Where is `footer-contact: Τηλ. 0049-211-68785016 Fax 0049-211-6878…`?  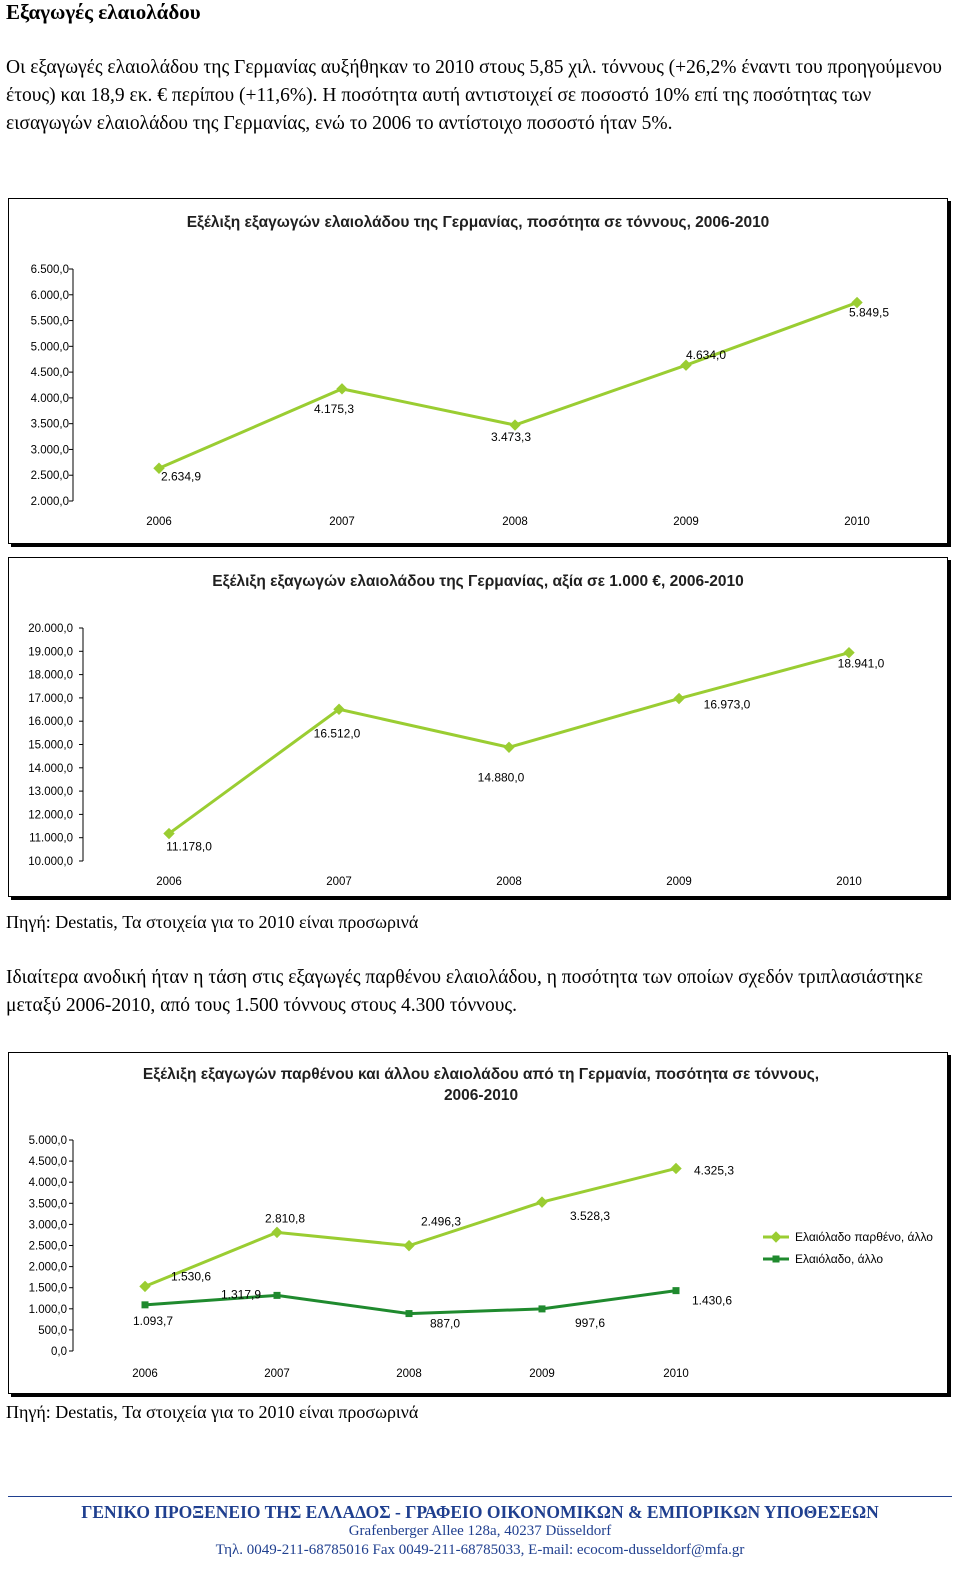 footer-contact: Τηλ. 0049-211-68785016 Fax 0049-211-6878… is located at coordinates (480, 1550).